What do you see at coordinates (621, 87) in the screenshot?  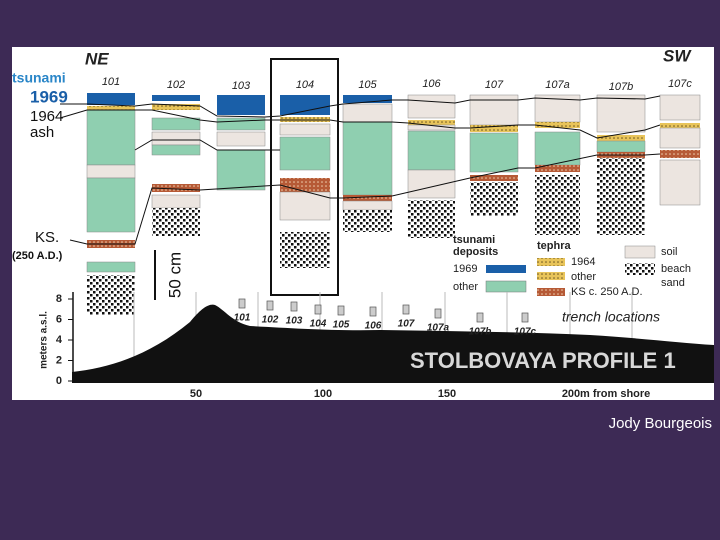 I see `column-label: 107b` at bounding box center [621, 87].